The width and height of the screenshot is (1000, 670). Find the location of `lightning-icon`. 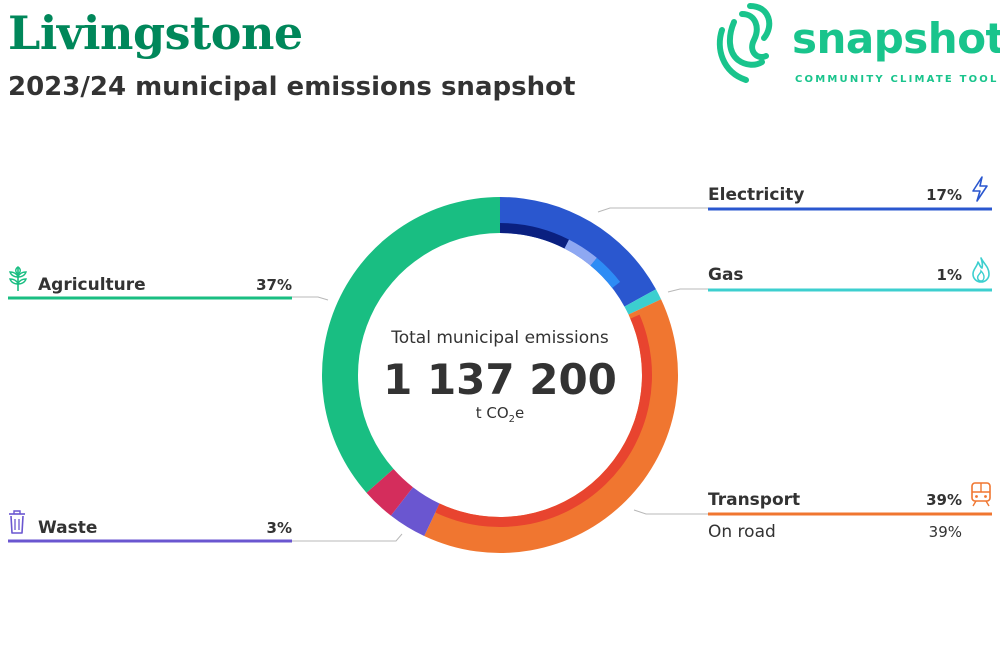

lightning-icon is located at coordinates (980, 189).